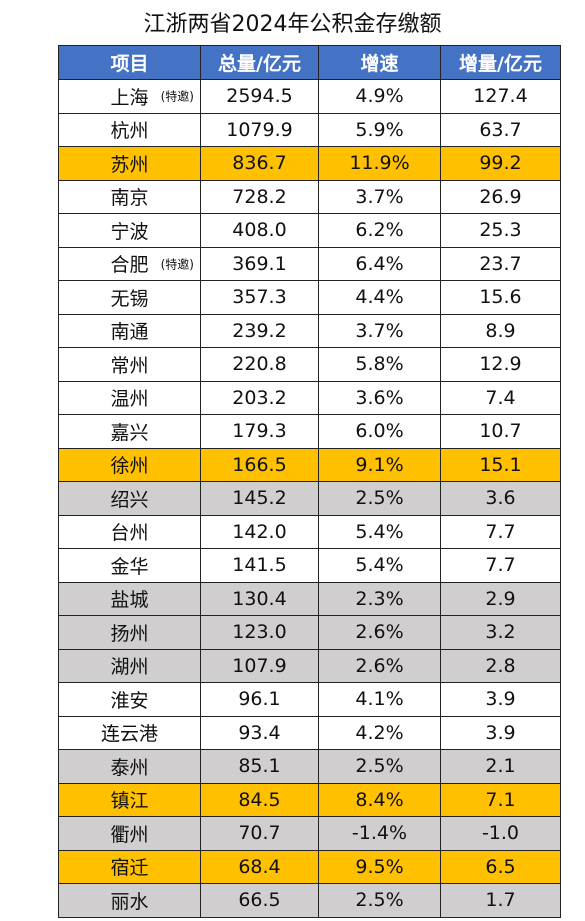  What do you see at coordinates (259, 766) in the screenshot?
I see `total-cell: 85.1` at bounding box center [259, 766].